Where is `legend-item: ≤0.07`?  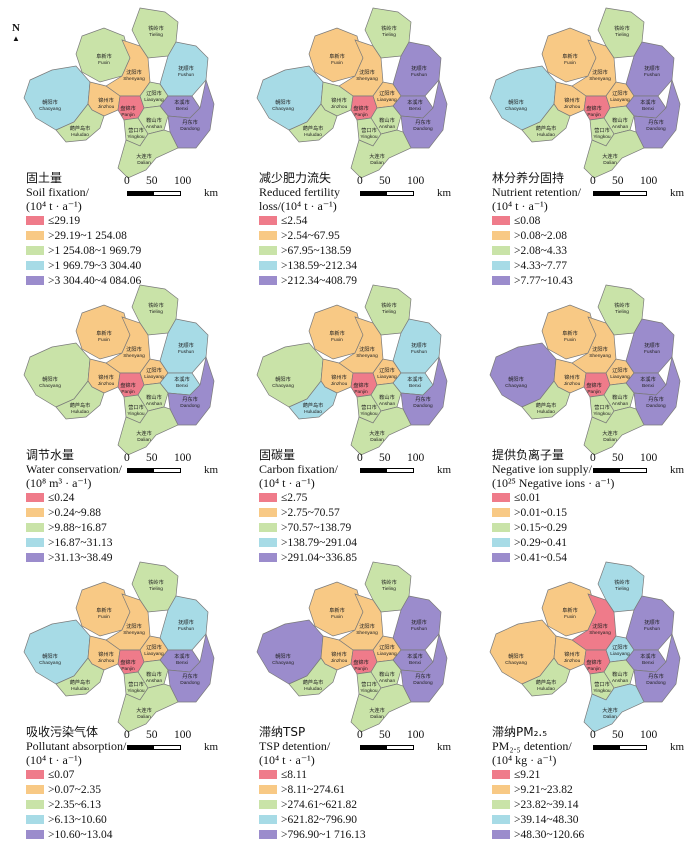 legend-item: ≤0.07 is located at coordinates (69, 774).